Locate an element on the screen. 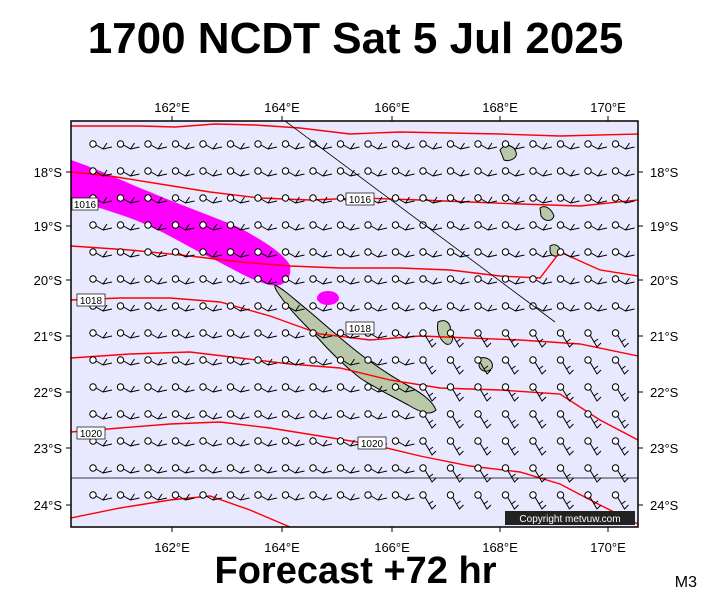 The image size is (711, 600). longitude-labels-top: 162°E 164°E 166°E 168°E 170°E is located at coordinates (390, 107).